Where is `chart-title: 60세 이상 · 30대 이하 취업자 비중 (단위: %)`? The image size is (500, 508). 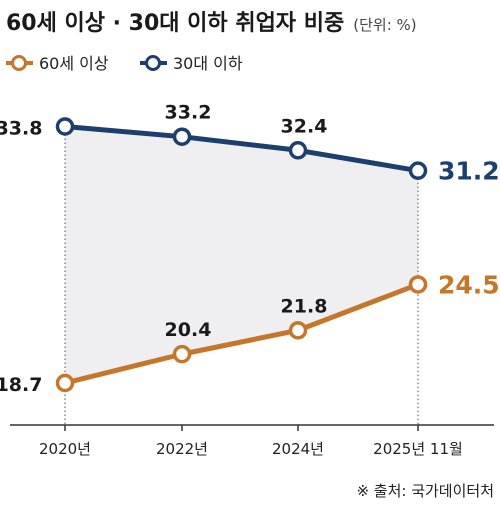 chart-title: 60세 이상 · 30대 이하 취업자 비중 (단위: %) is located at coordinates (211, 23).